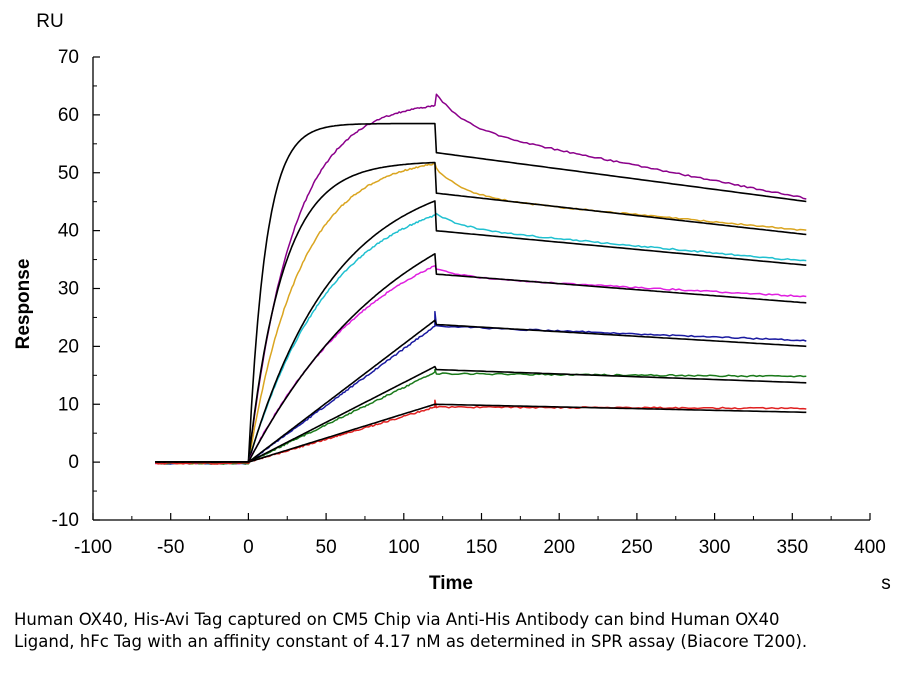  I want to click on y-axis-ticks: -10 0 10 20 30 40 50 60 70, so click(76, 289).